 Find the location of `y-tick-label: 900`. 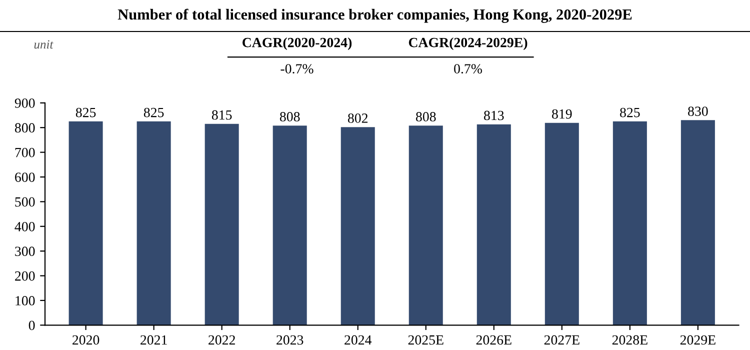

y-tick-label: 900 is located at coordinates (24, 103).